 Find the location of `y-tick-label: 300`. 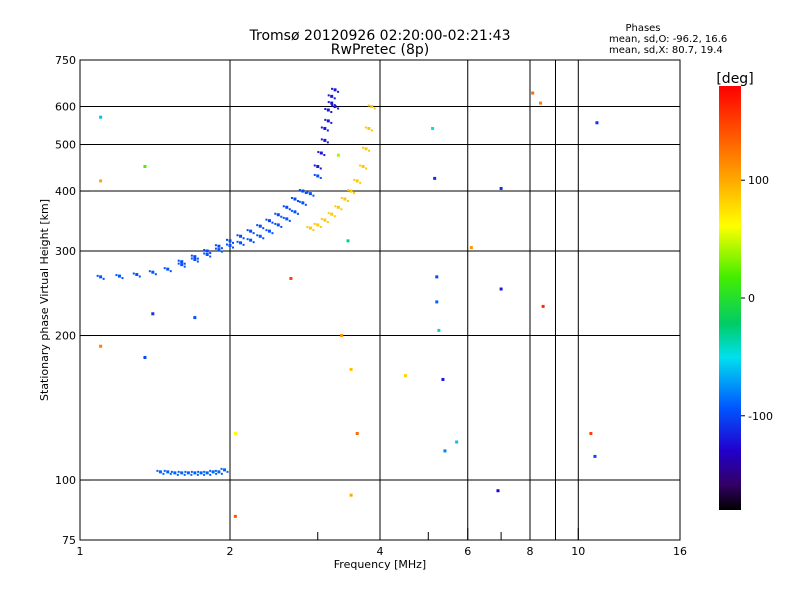

y-tick-label: 300 is located at coordinates (65, 251).